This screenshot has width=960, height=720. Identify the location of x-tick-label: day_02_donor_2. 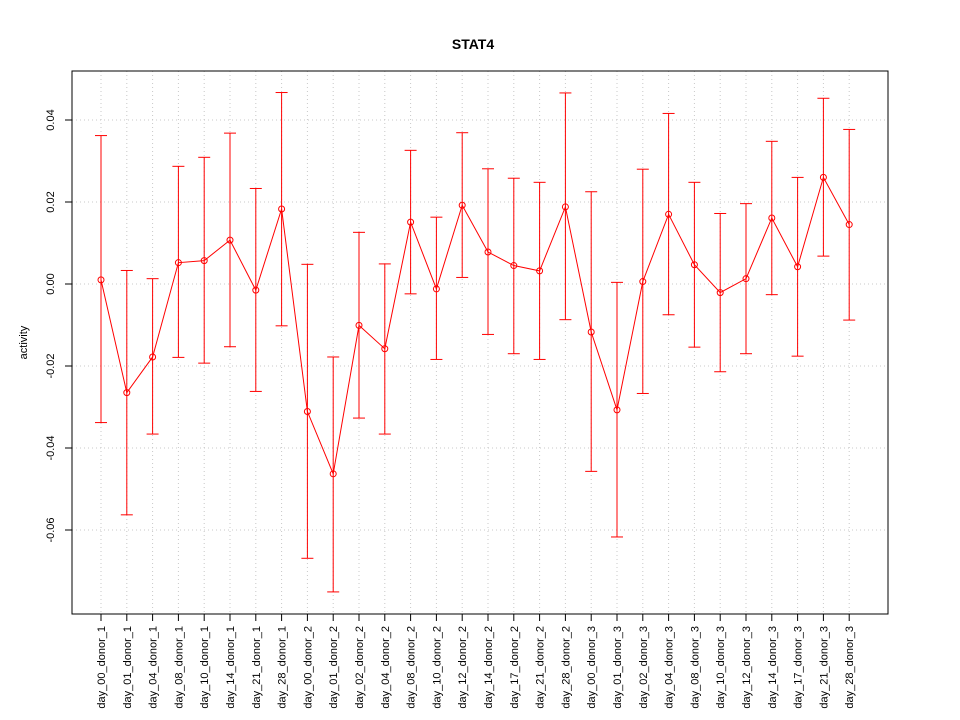
(360, 667).